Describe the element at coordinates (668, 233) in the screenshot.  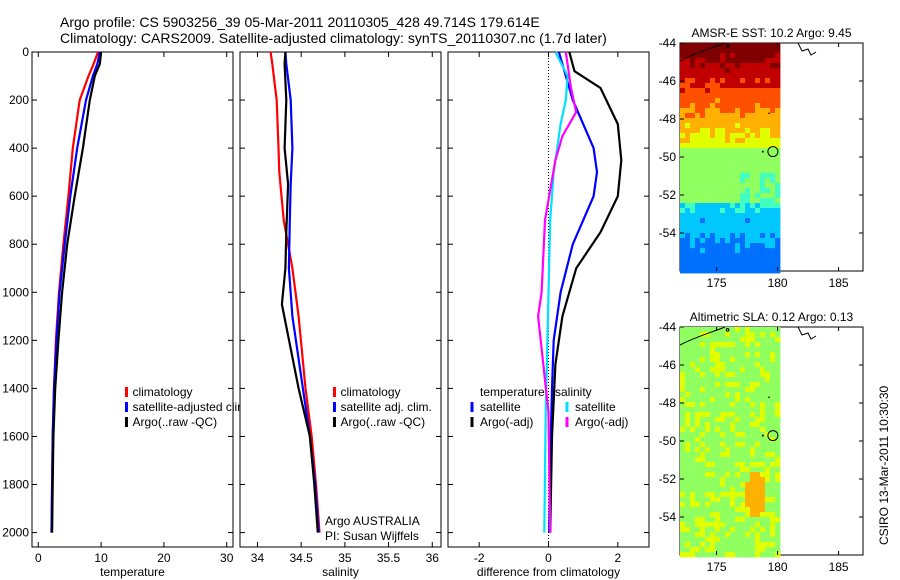
I see `y-tick-label: -54` at that location.